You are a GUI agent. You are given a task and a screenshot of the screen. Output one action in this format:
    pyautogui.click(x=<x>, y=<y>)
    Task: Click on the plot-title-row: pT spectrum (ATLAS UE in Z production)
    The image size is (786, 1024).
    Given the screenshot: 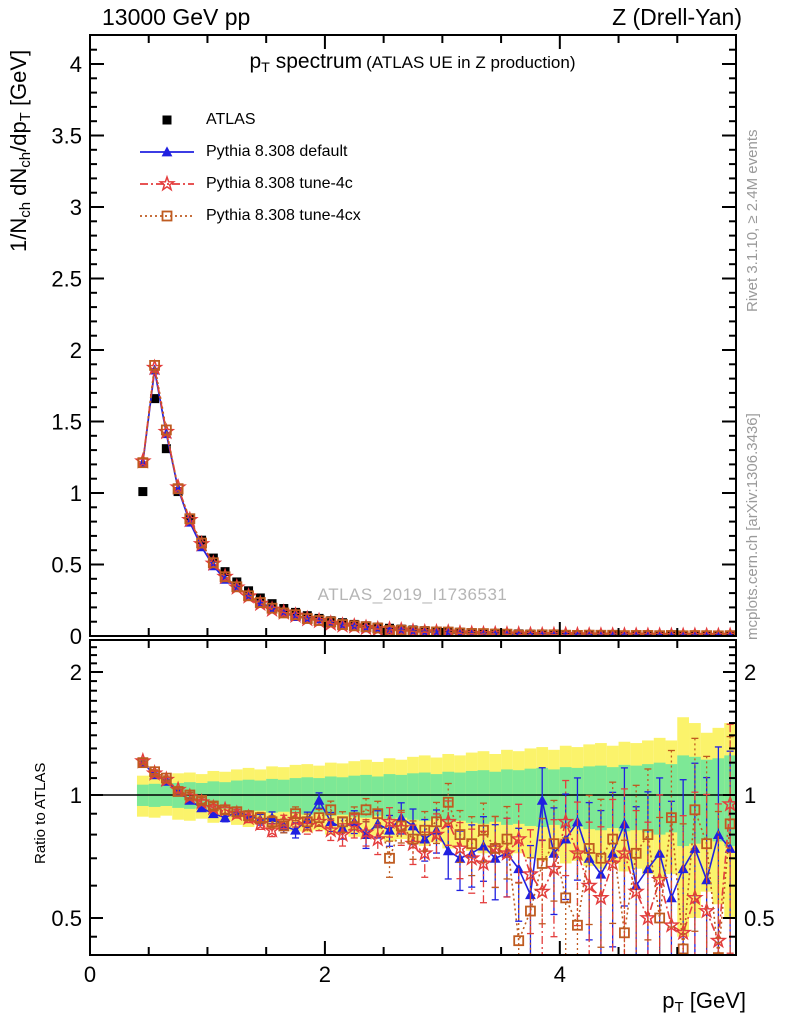 What is the action you would take?
    pyautogui.click(x=412, y=63)
    